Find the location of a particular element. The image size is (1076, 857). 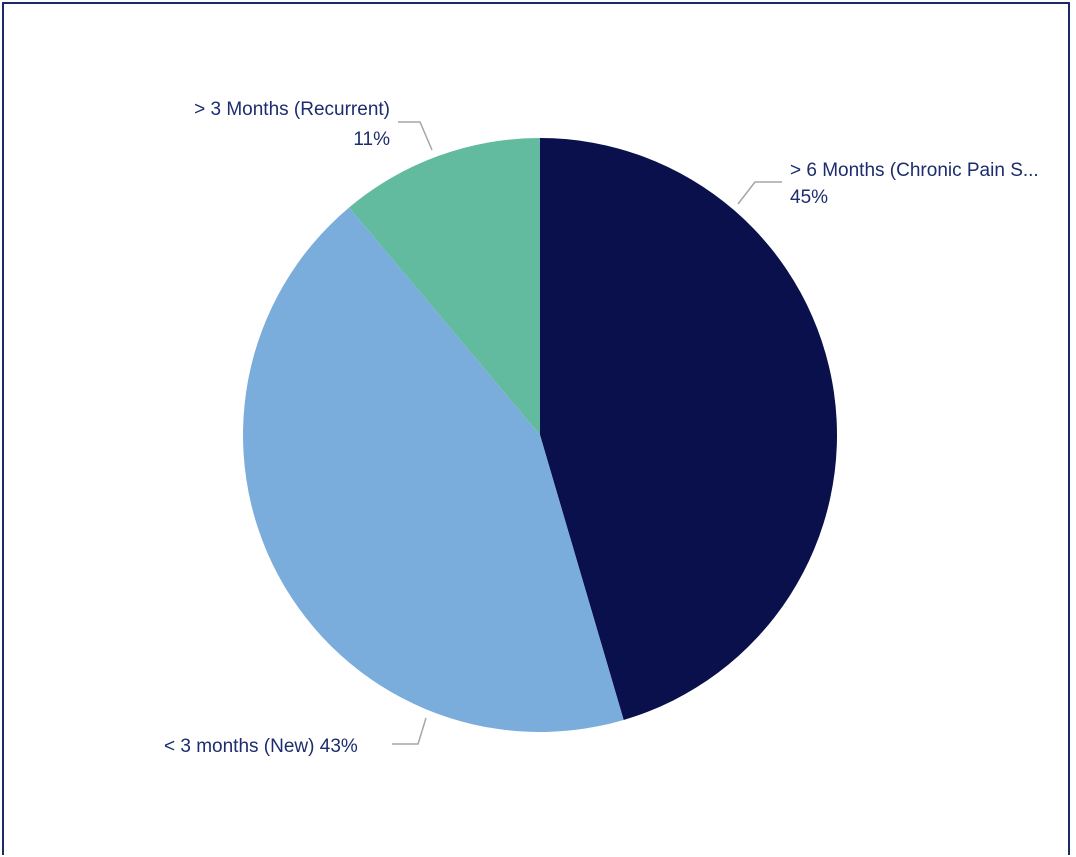

slice-label-new: < 3 months (New) 43% is located at coordinates (261, 746).